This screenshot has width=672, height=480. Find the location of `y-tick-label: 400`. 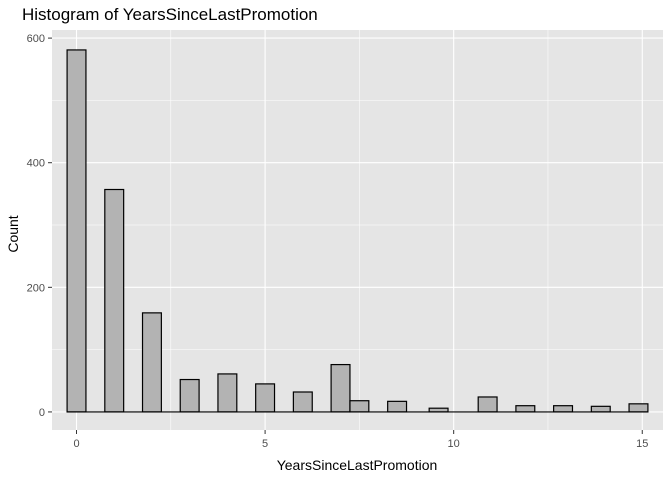

y-tick-label: 400 is located at coordinates (36, 164).